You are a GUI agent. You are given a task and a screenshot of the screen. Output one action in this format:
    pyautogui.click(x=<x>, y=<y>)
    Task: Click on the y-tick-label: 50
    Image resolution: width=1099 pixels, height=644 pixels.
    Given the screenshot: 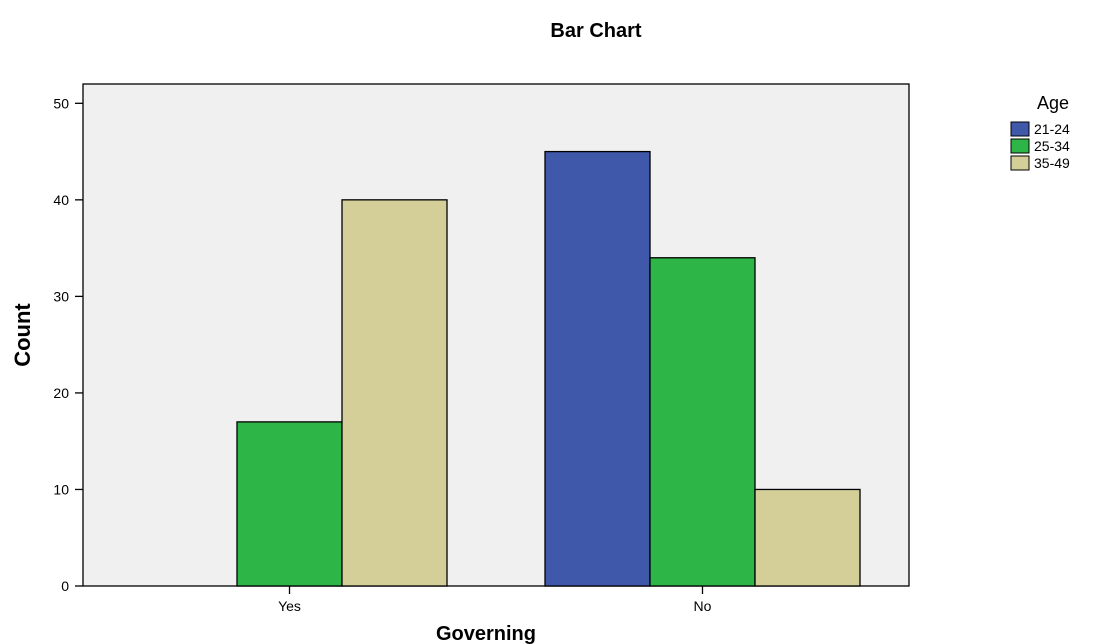 What is the action you would take?
    pyautogui.click(x=61, y=103)
    